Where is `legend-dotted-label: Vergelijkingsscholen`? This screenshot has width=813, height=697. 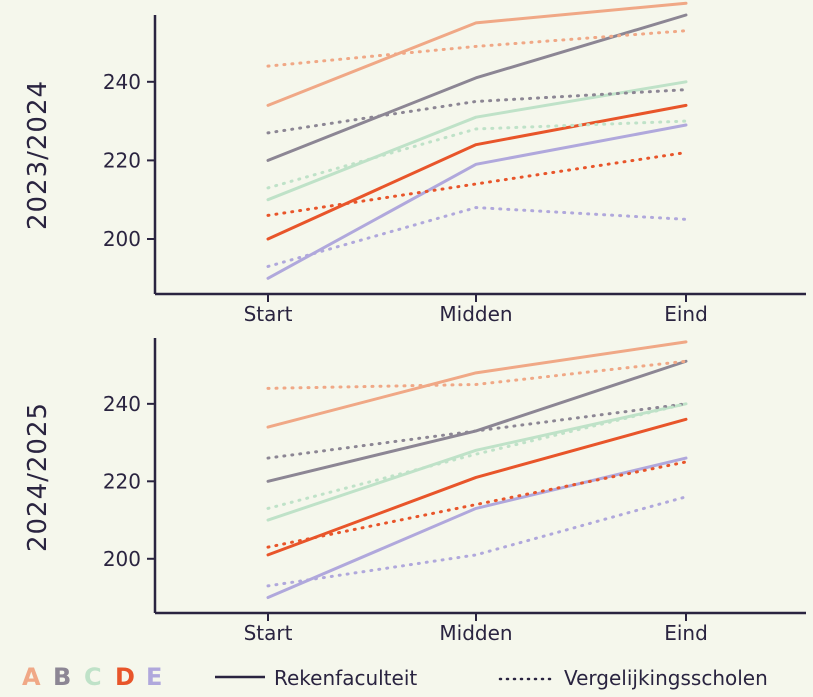
legend-dotted-label: Vergelijkingsscholen is located at coordinates (666, 678).